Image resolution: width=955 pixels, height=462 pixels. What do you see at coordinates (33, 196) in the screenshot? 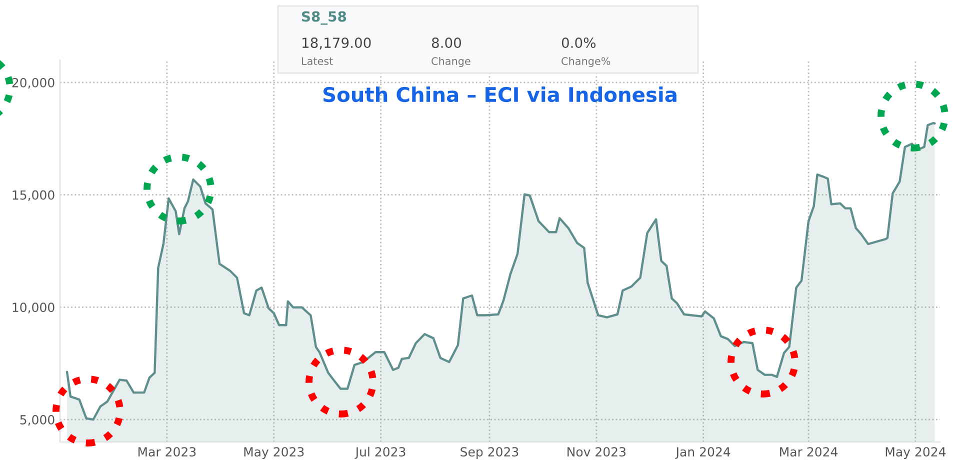
I see `y-tick-label: 15,000` at bounding box center [33, 196].